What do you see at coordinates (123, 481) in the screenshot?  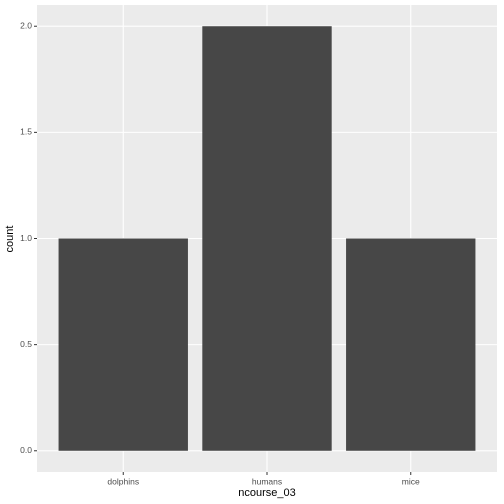 I see `x-tick-label: dolphins` at bounding box center [123, 481].